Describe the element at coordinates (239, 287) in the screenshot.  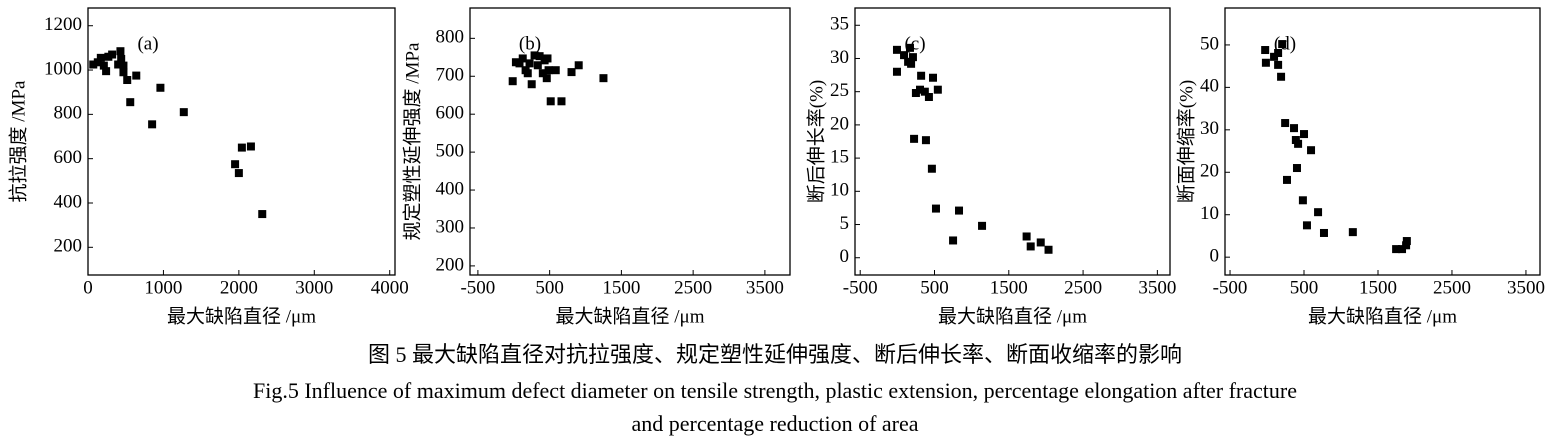
I see `x-tick-label: 2000` at that location.